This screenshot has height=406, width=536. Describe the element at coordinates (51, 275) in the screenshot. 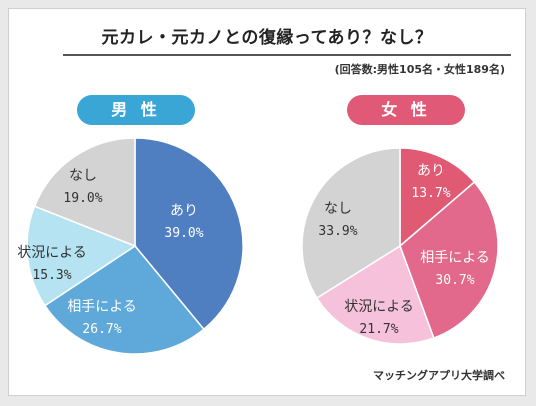

I see `slice-value-label: 15.3%` at that location.